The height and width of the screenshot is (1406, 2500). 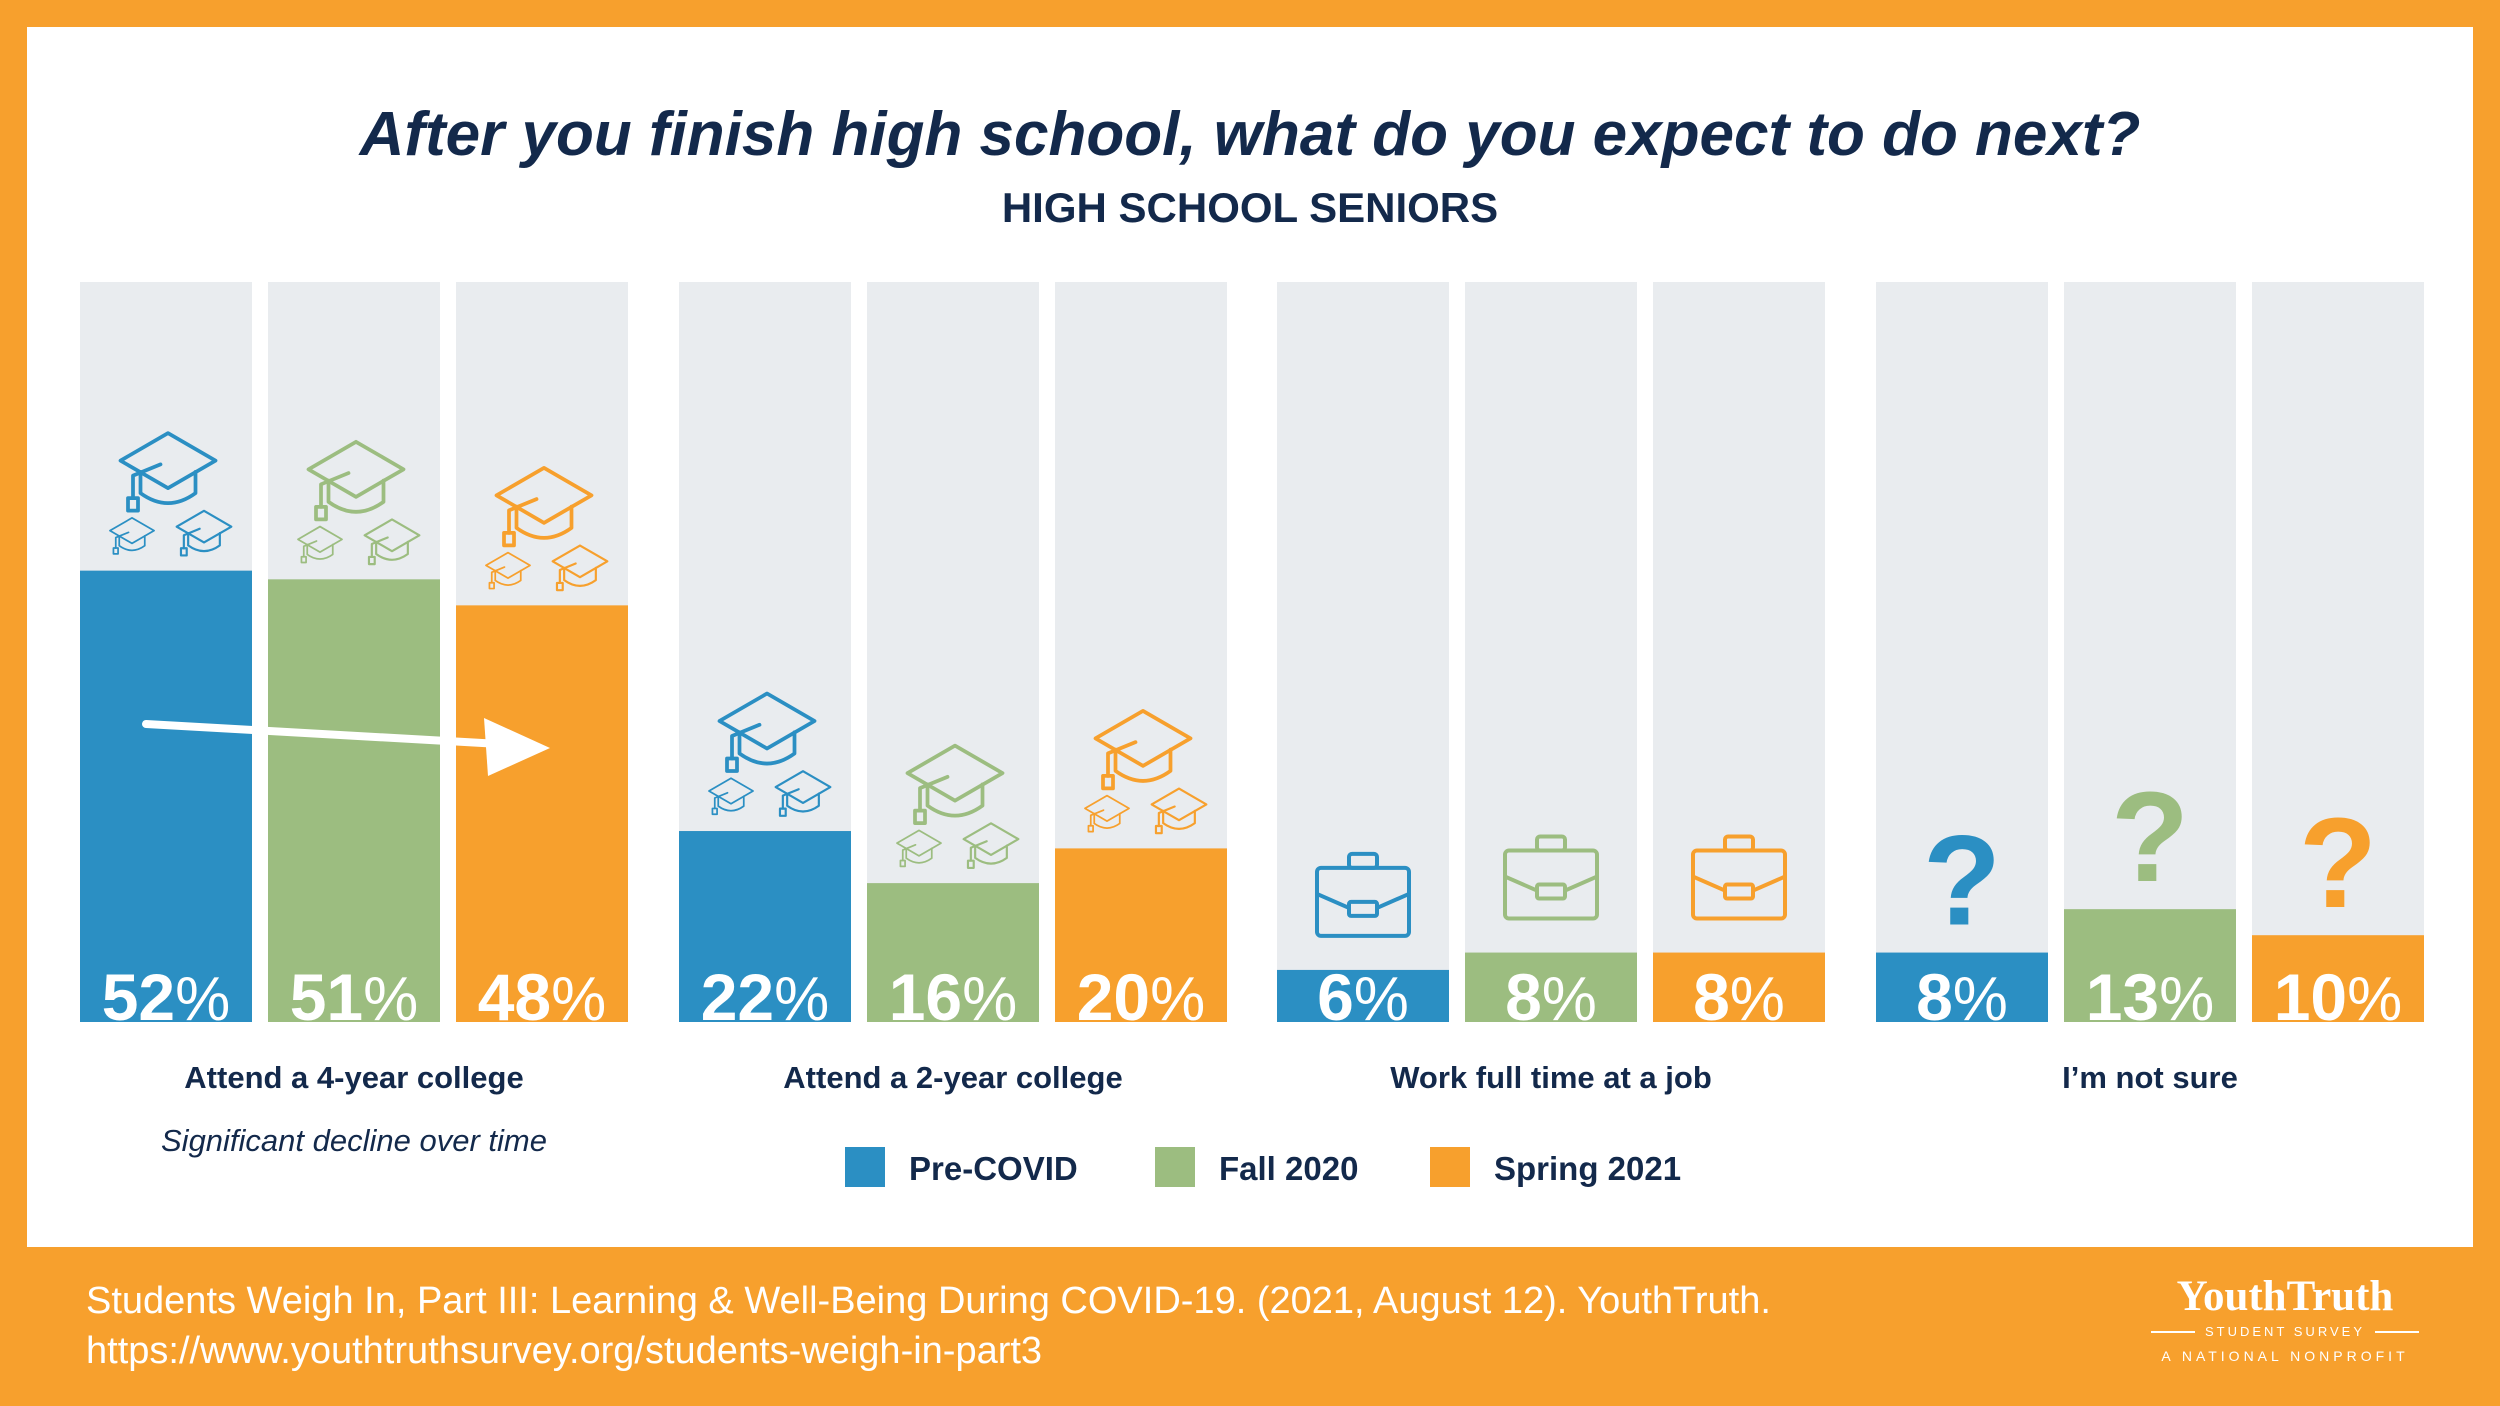 What do you see at coordinates (2285, 1296) in the screenshot?
I see `logo-name: YouthTruth` at bounding box center [2285, 1296].